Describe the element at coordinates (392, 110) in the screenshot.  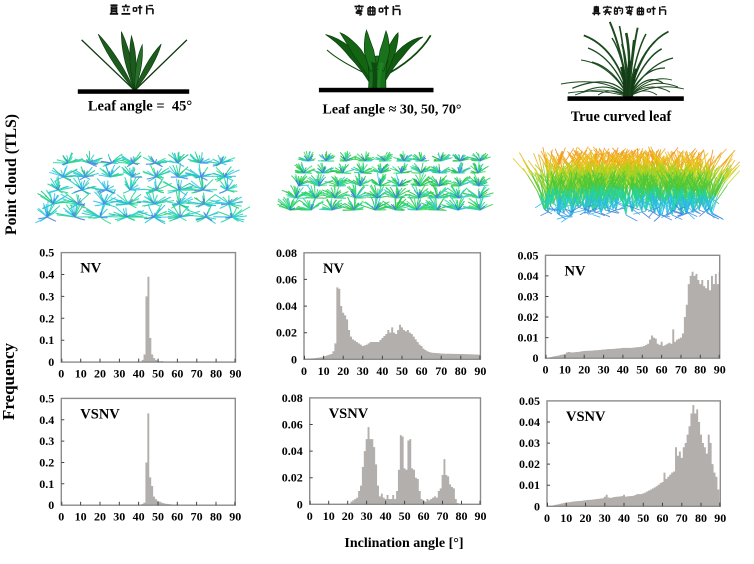
I see `svg-text: Leaf angle ≈ 30, 50, 70°` at that location.